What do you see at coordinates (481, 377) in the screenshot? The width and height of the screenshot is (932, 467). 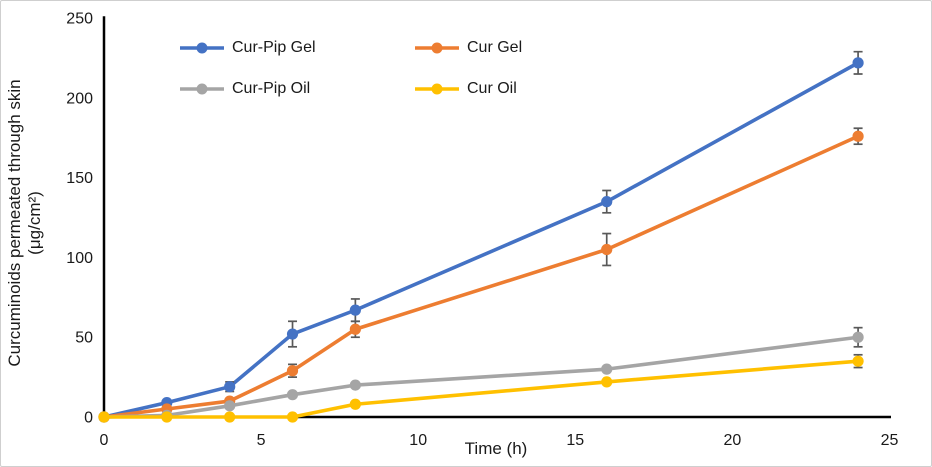 I see `series-line` at bounding box center [481, 377].